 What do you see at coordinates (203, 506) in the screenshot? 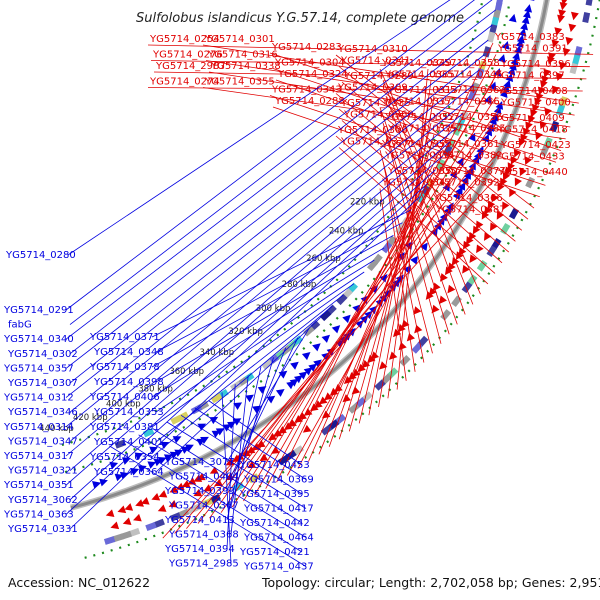
I see `reverse-gene-label: YG5714_0367` at bounding box center [203, 506].